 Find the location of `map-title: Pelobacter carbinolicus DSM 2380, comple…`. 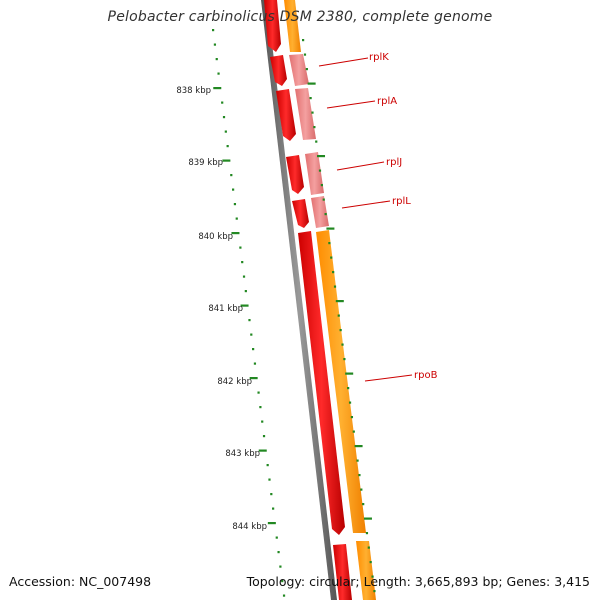

map-title: Pelobacter carbinolicus DSM 2380, comple… is located at coordinates (300, 17).